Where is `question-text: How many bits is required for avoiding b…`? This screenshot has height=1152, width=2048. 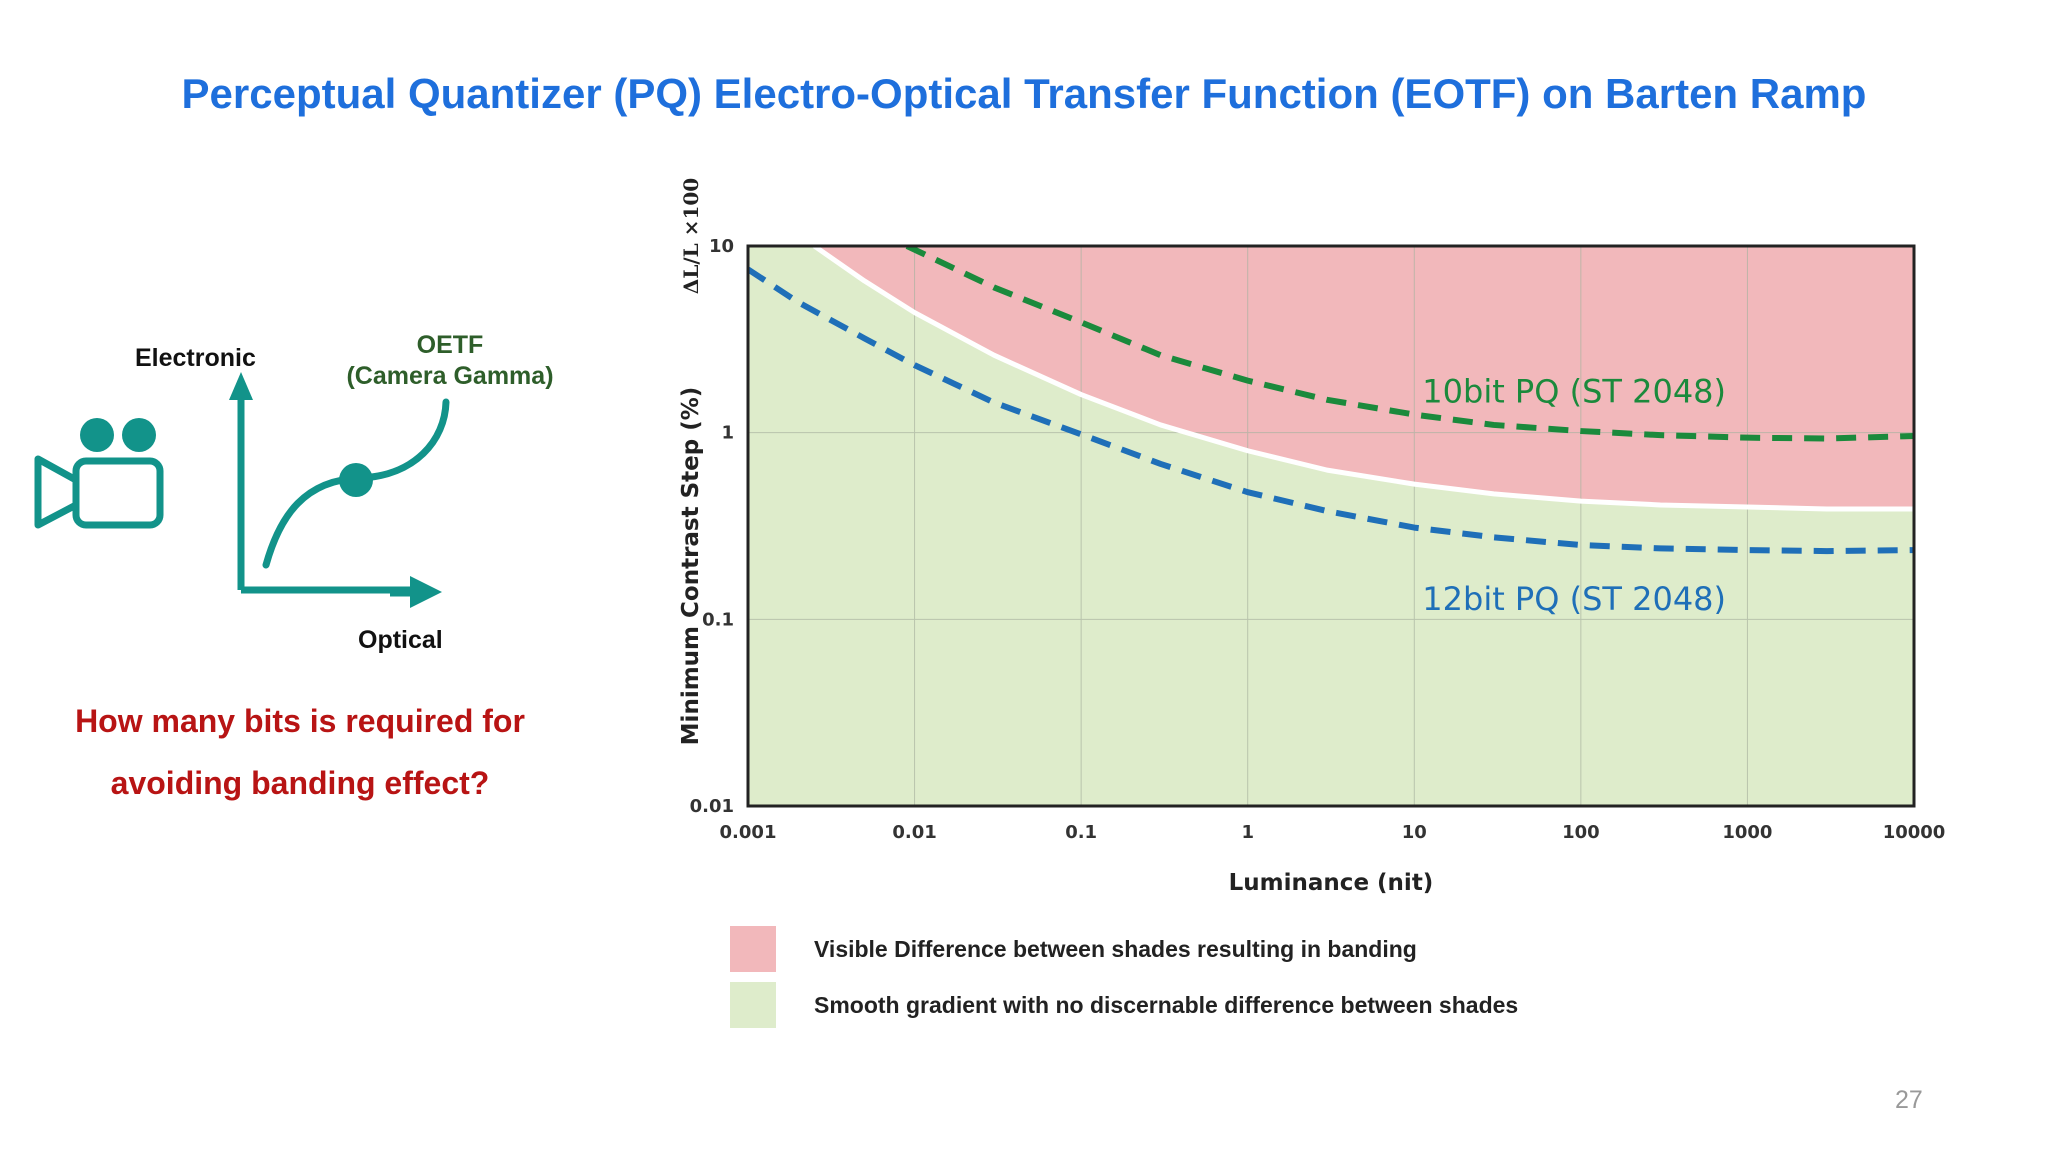 question-text: How many bits is required for avoiding b… is located at coordinates (300, 752).